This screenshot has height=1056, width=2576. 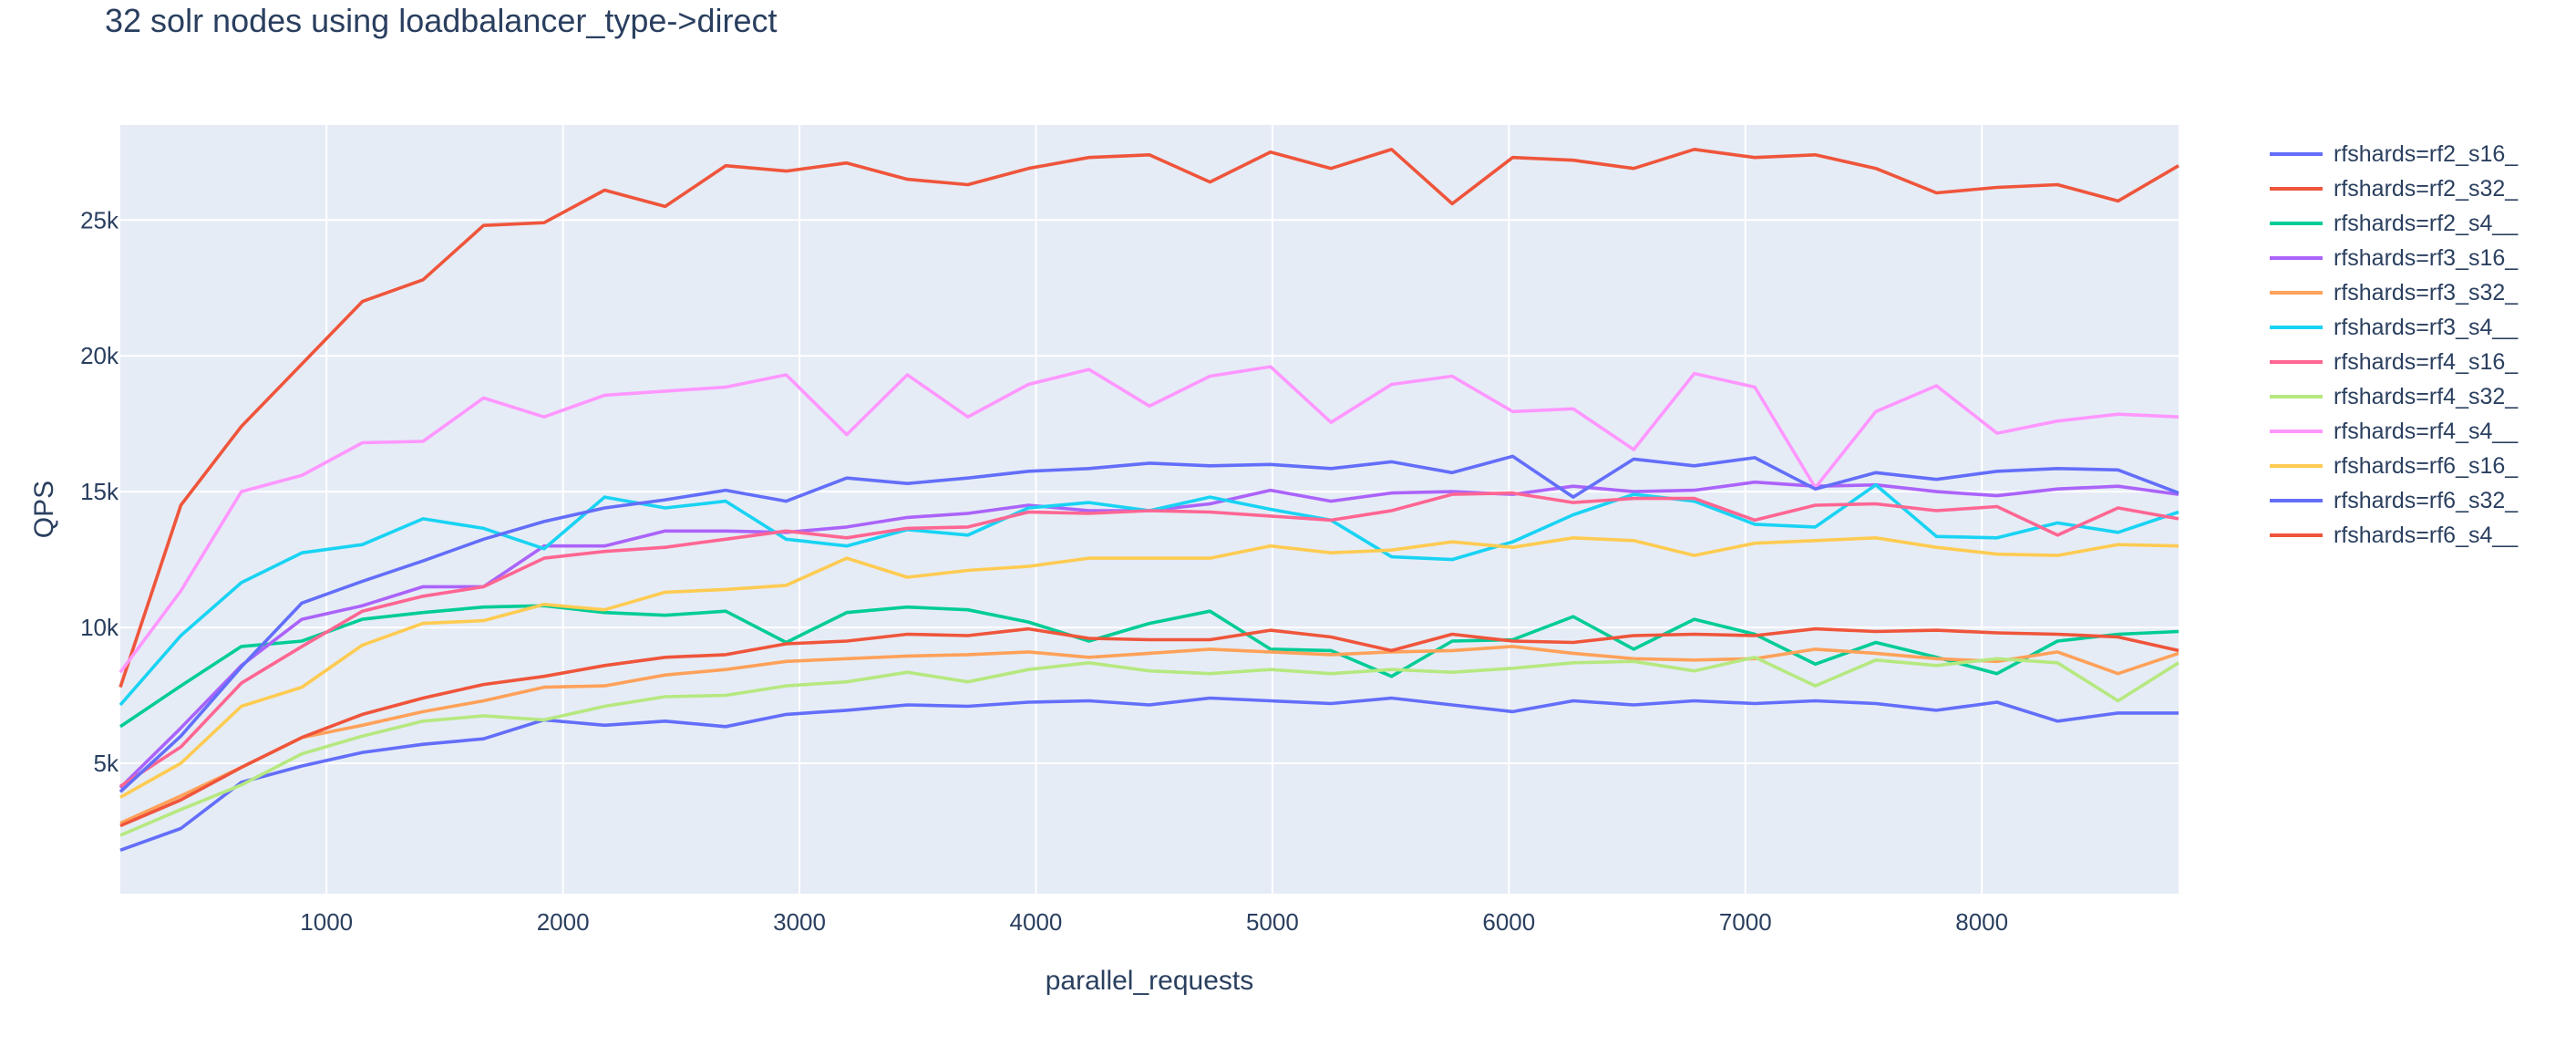 What do you see at coordinates (2426, 431) in the screenshot?
I see `legend-label: rfshards=rf4_s4__` at bounding box center [2426, 431].